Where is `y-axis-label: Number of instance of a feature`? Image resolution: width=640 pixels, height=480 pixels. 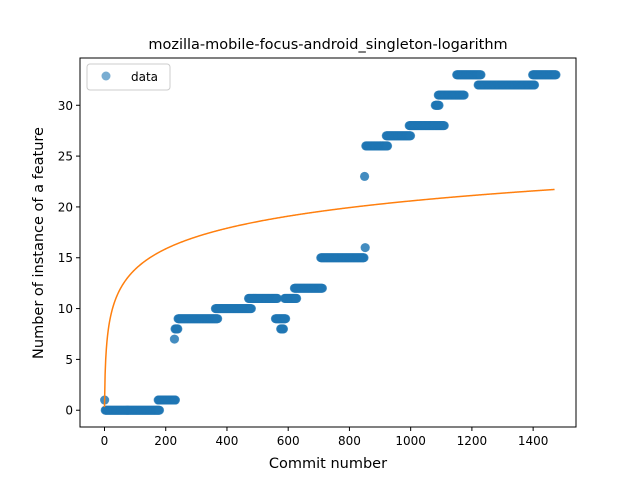
y-axis-label: Number of instance of a feature is located at coordinates (39, 243).